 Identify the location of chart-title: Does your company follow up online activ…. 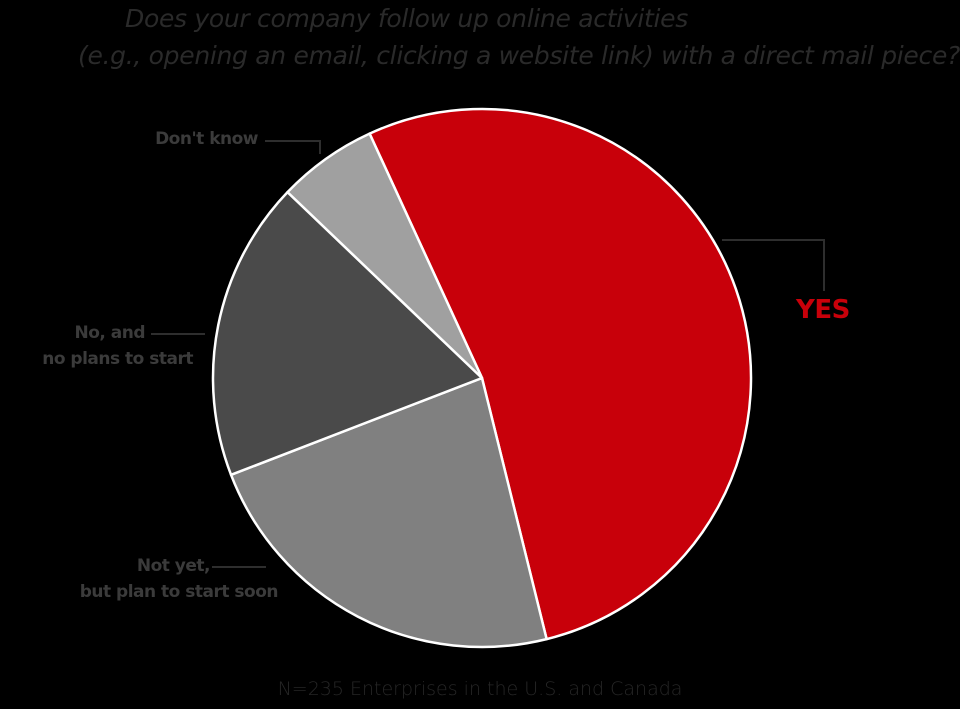
(480, 37).